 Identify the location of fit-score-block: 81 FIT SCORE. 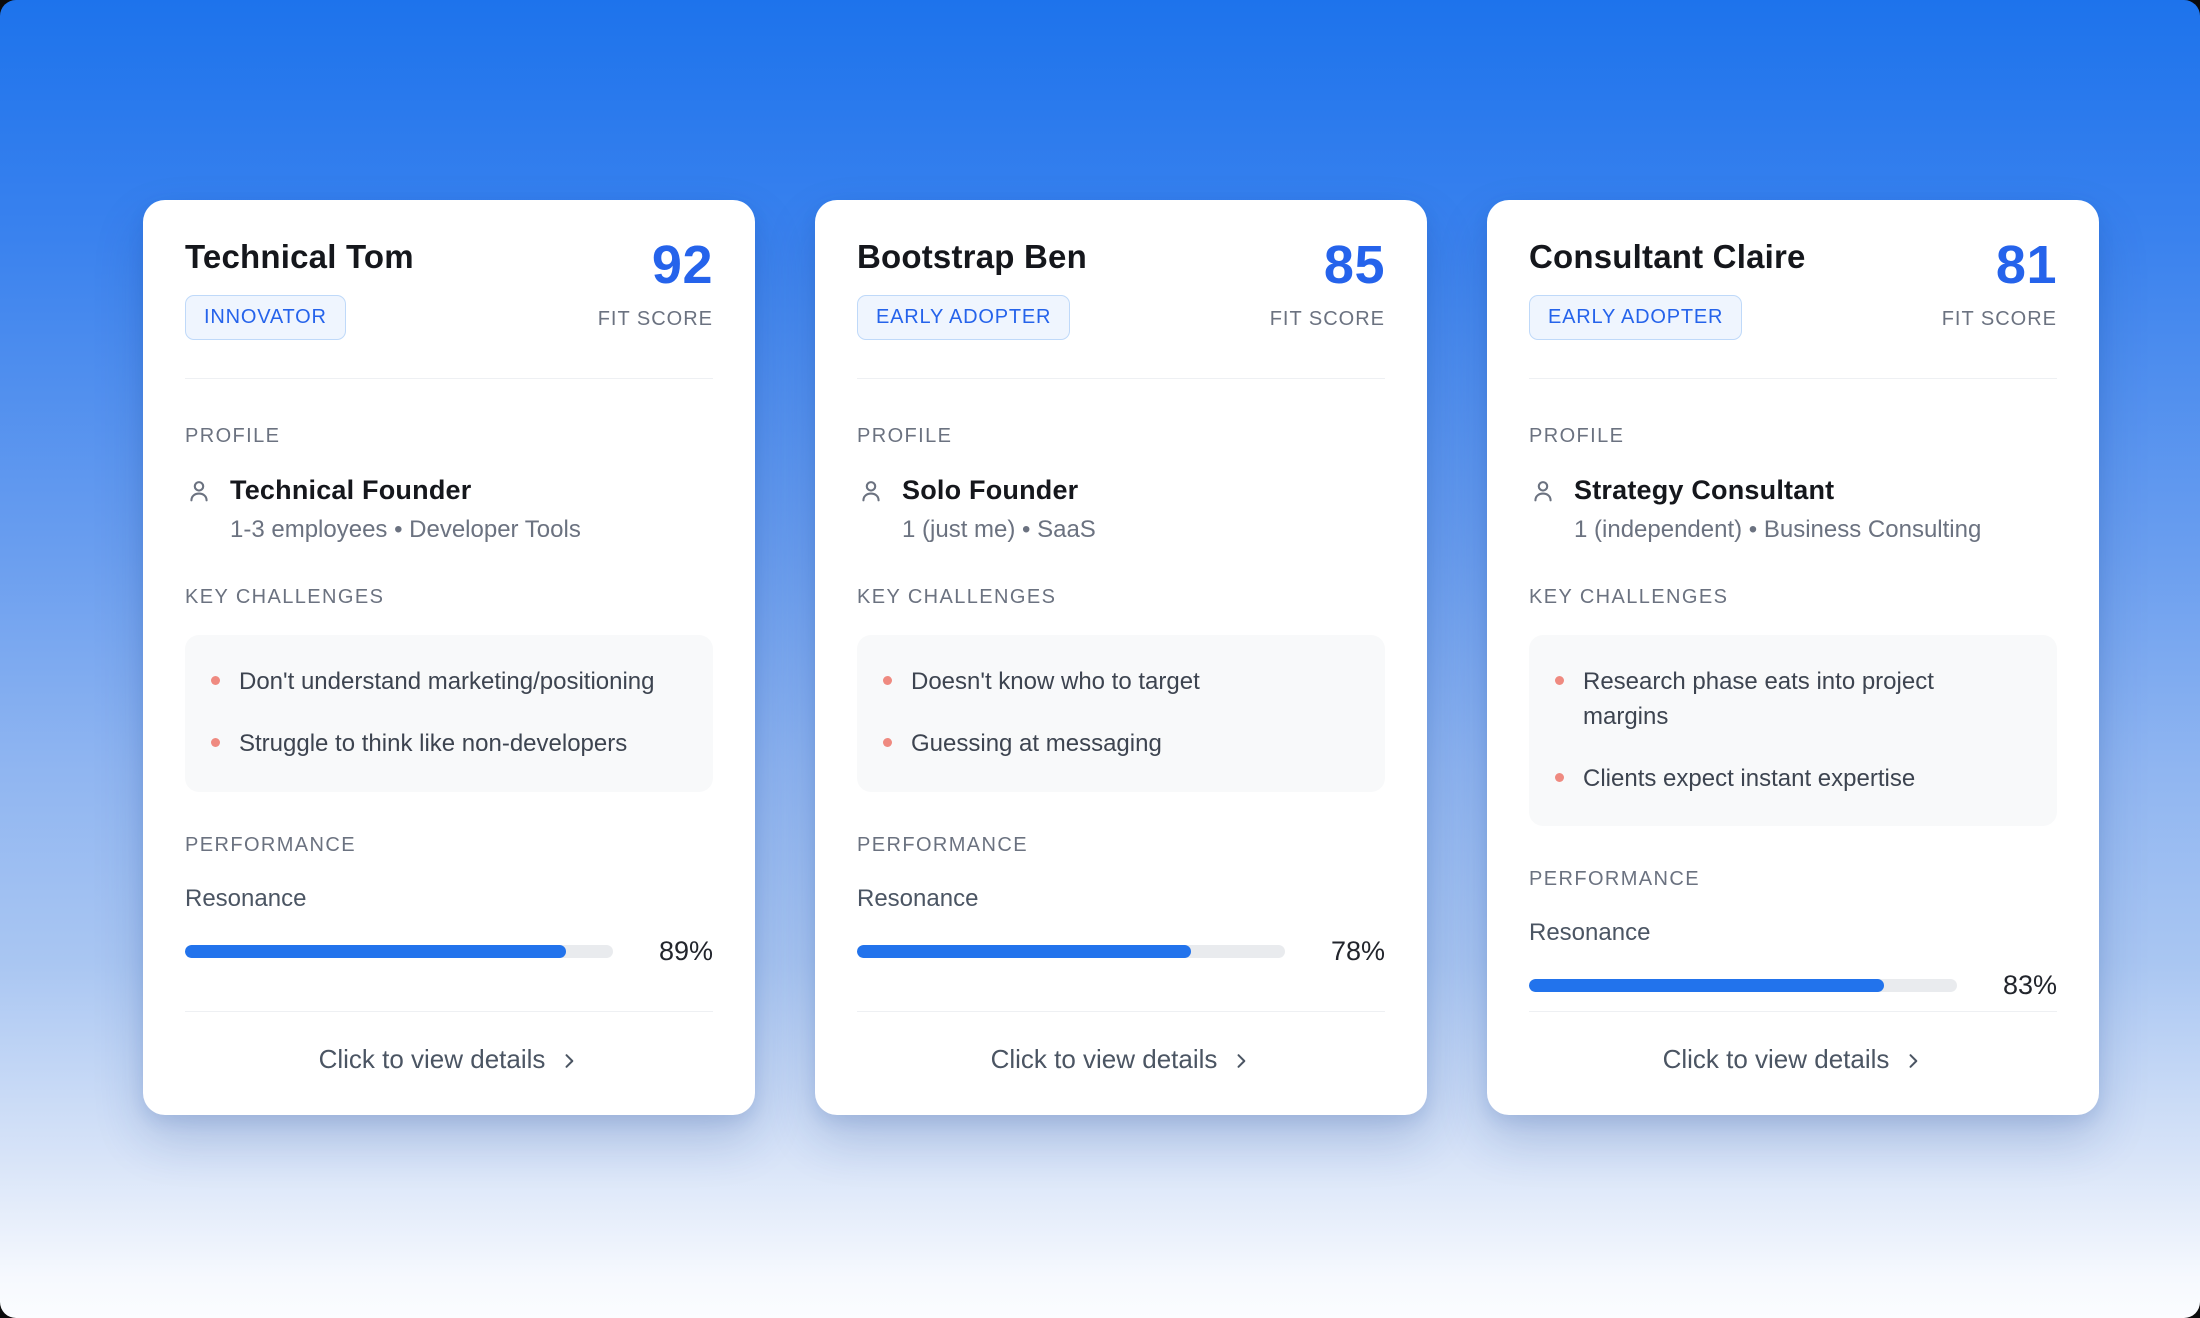
(1999, 284).